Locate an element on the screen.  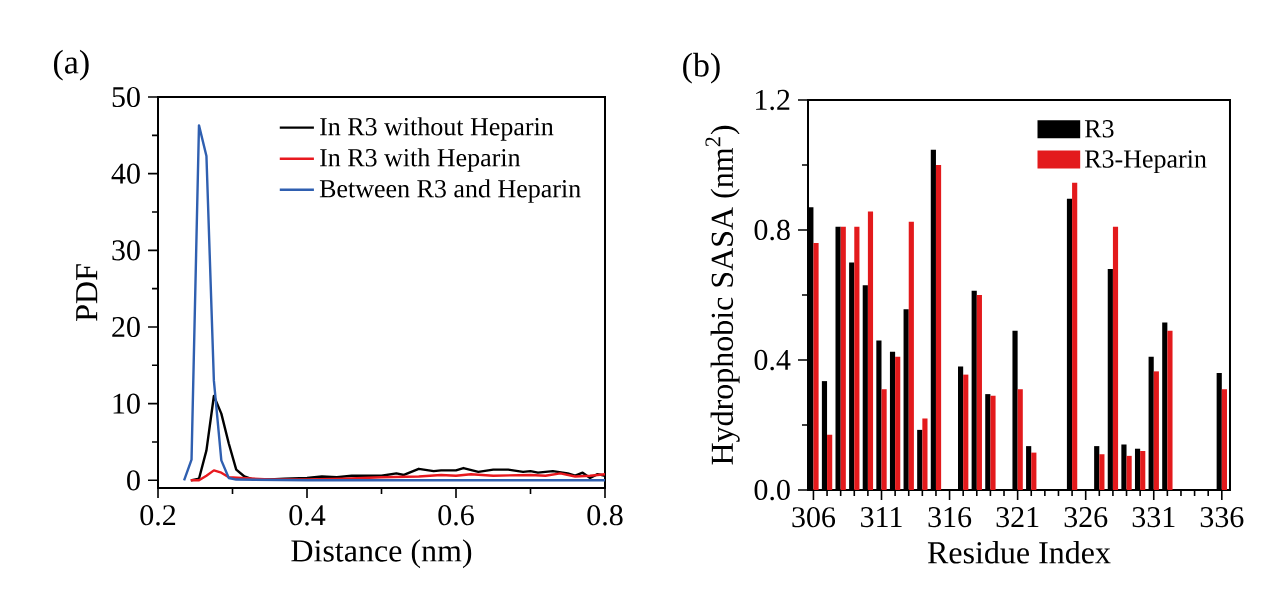
x-tick-label: 311 is located at coordinates (881, 517).